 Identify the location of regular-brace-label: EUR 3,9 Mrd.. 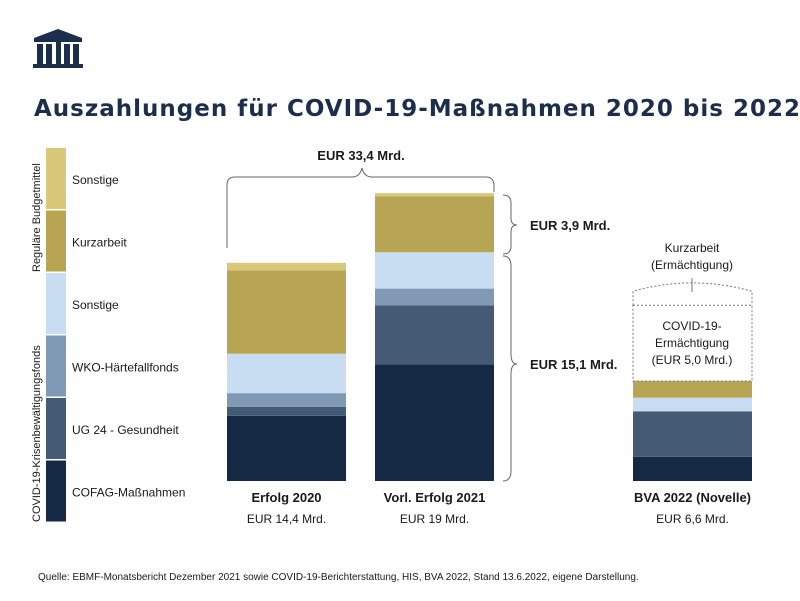
(570, 225).